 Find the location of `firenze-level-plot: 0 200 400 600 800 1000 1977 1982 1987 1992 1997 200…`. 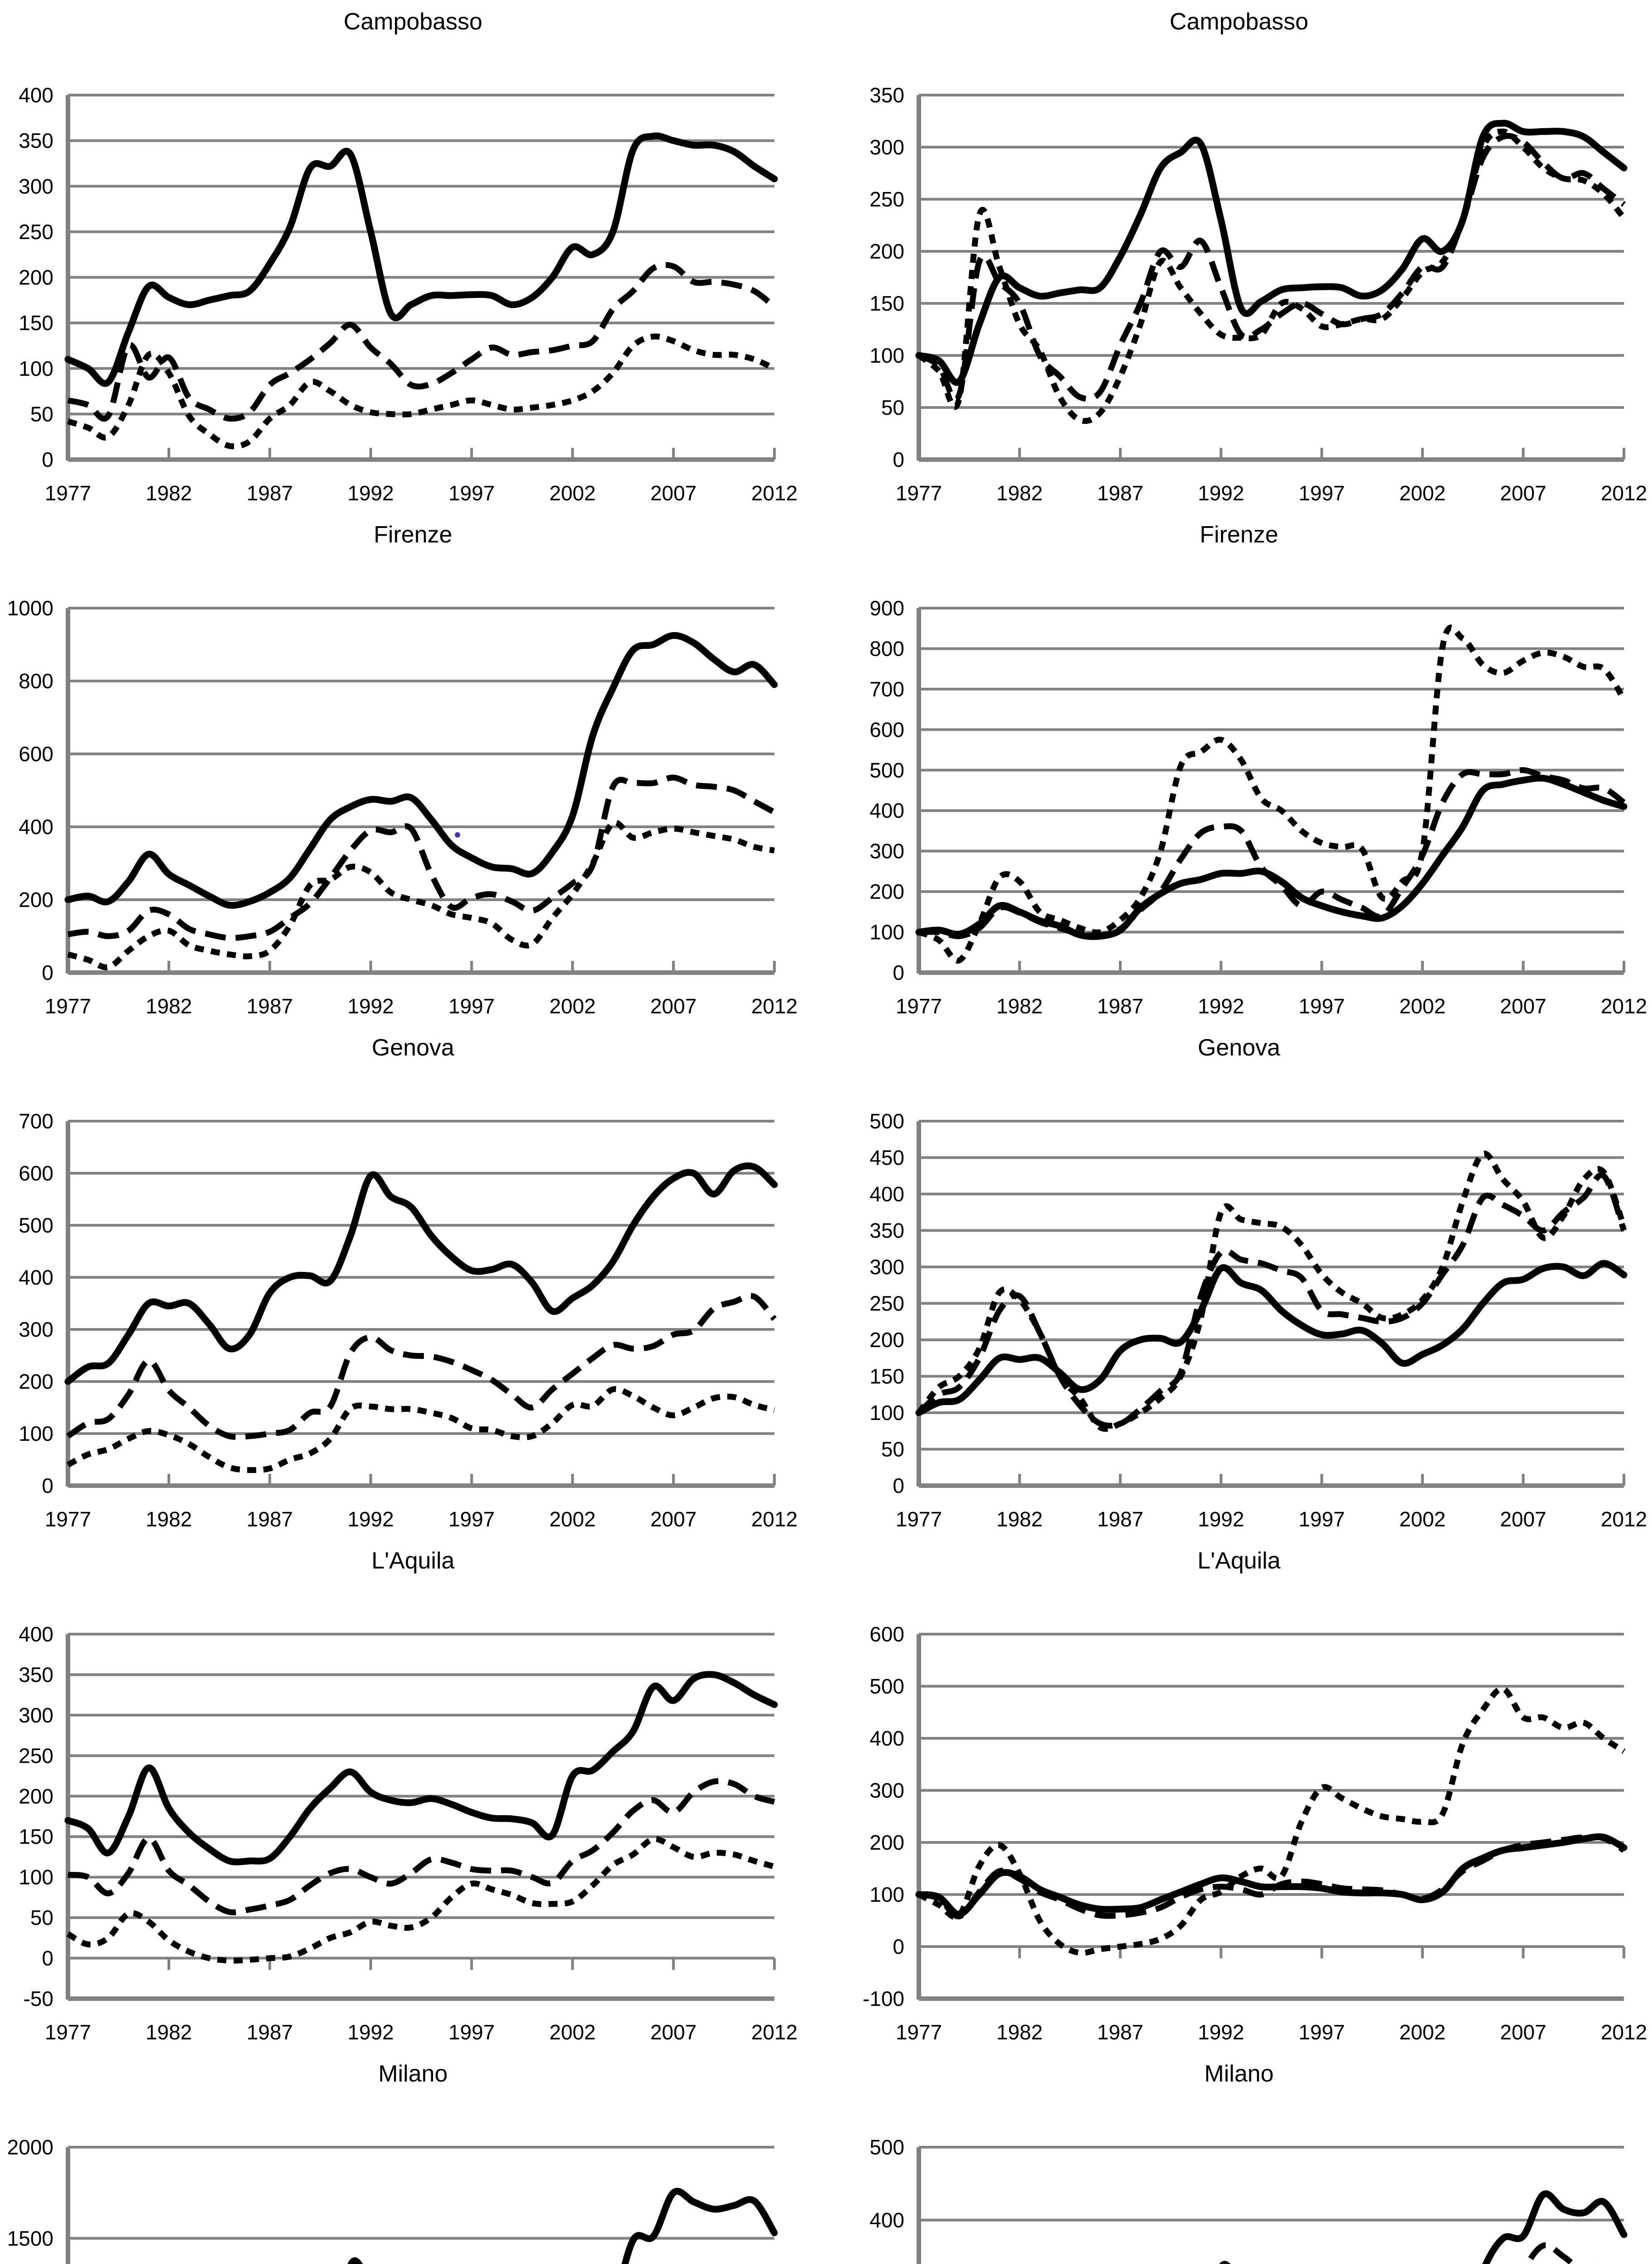

firenze-level-plot: 0 200 400 600 800 1000 1977 1982 1987 1992 1997 200… is located at coordinates (402, 807).